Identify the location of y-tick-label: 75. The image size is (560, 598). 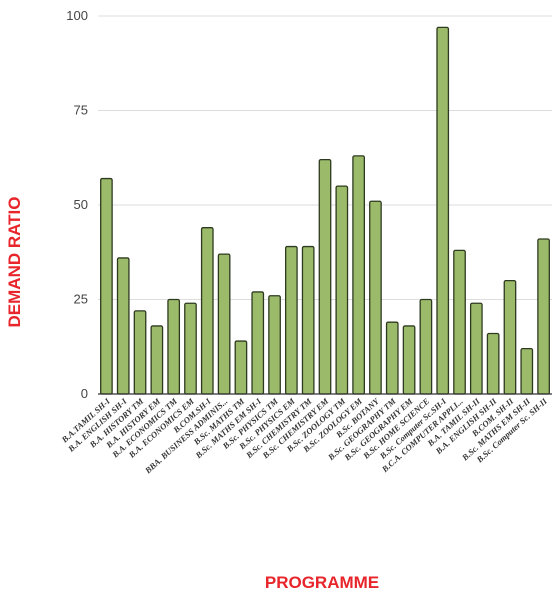
(81, 110).